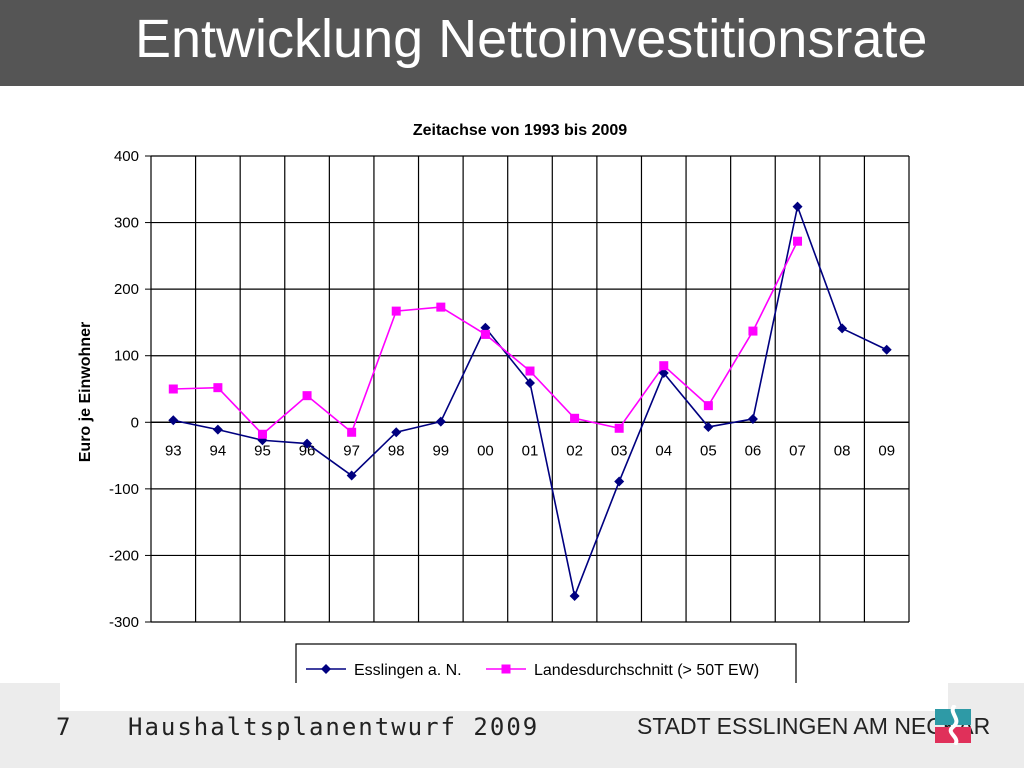  Describe the element at coordinates (520, 130) in the screenshot. I see `chart-title: Zeitachse von 1993 bis 2009` at that location.